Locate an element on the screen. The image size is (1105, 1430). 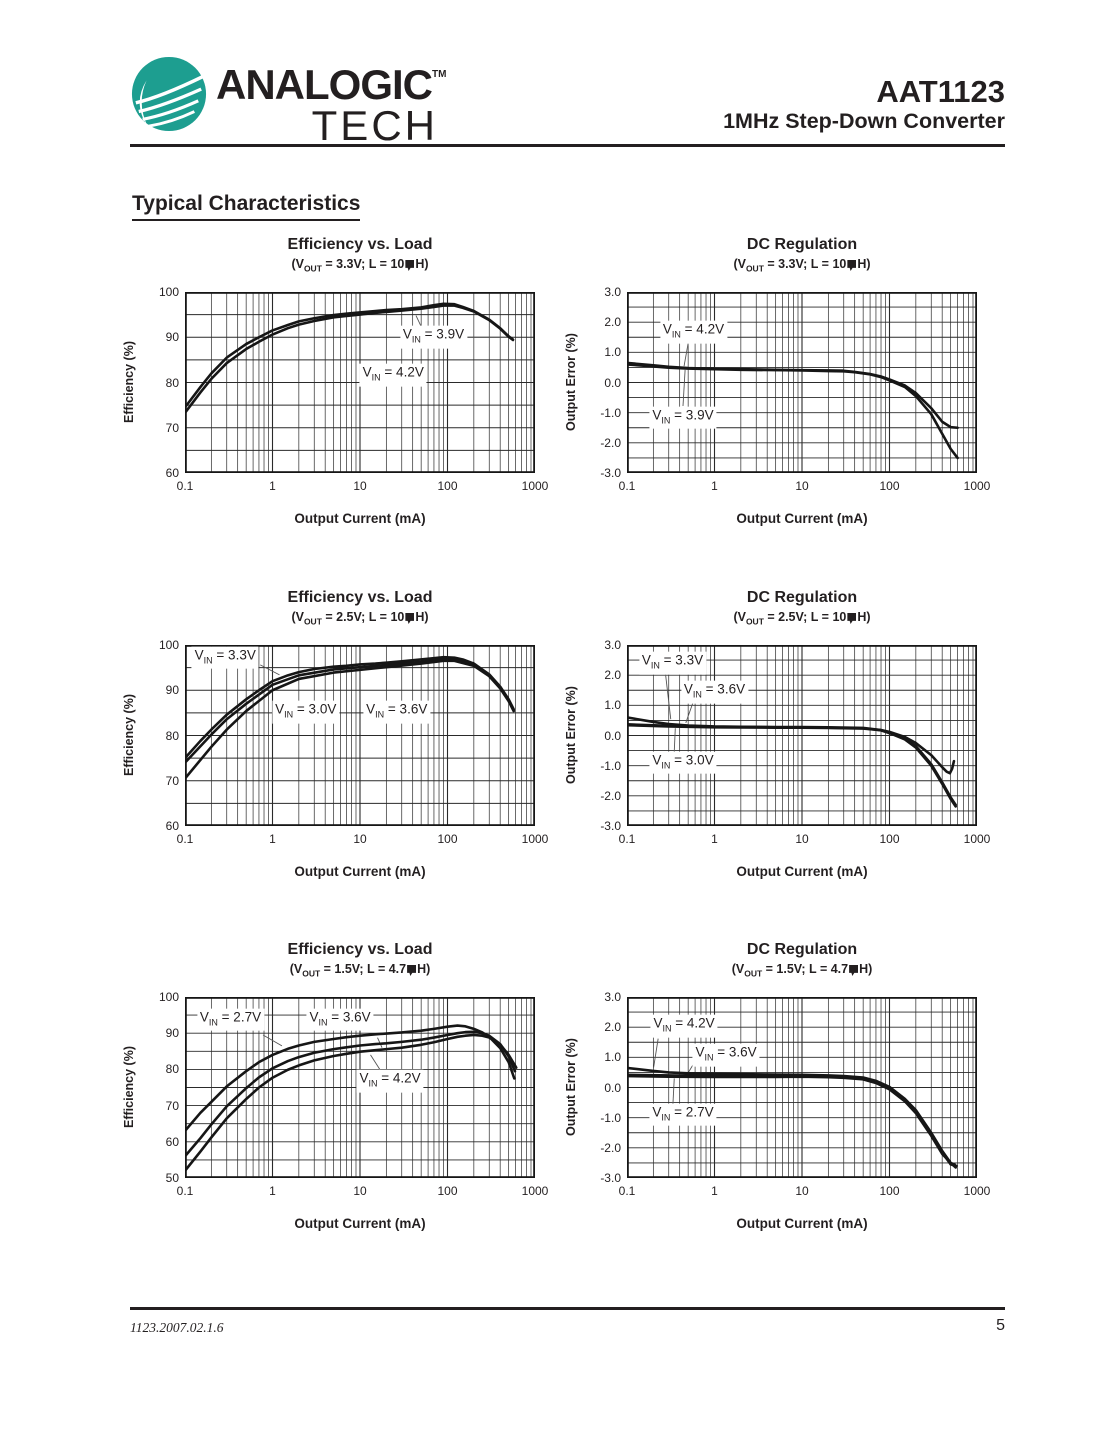
document-code: 1123.2007.02.1.6 is located at coordinates (177, 1327).